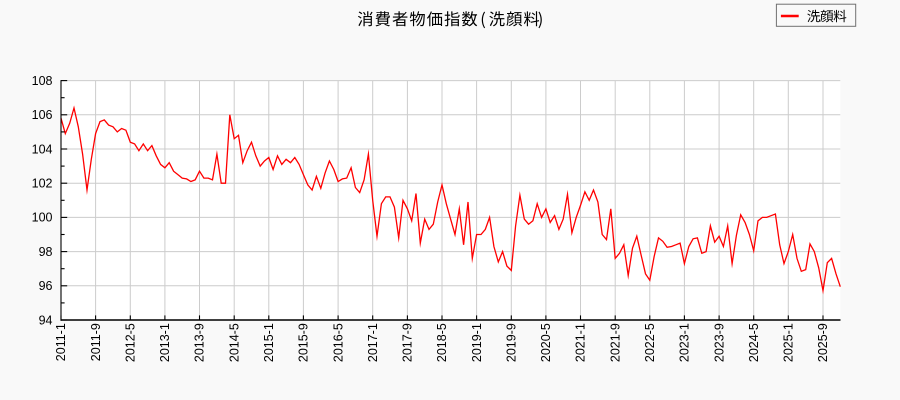  I want to click on svg-text: 2011-9, so click(96, 342).